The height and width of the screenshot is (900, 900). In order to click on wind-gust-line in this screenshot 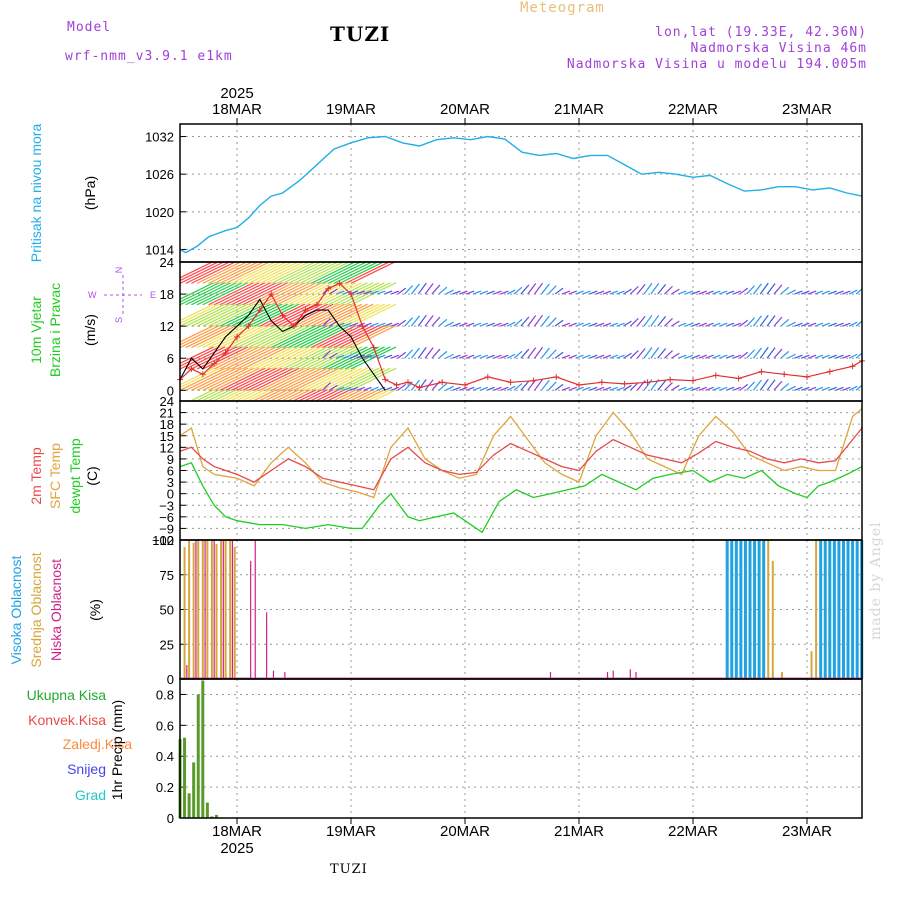, I will do `click(282, 344)`.